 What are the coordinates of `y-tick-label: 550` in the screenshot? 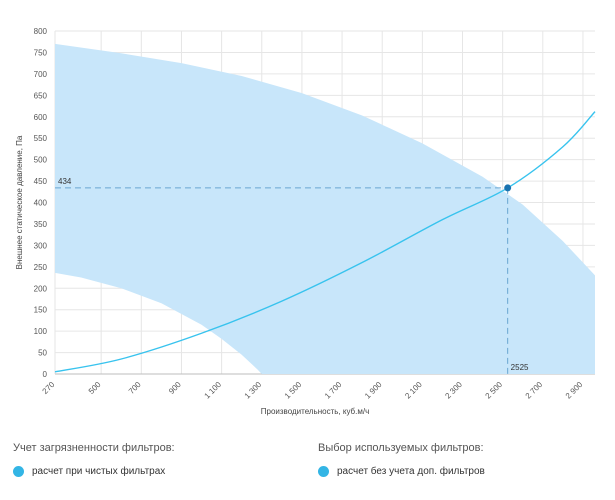 It's located at (41, 138).